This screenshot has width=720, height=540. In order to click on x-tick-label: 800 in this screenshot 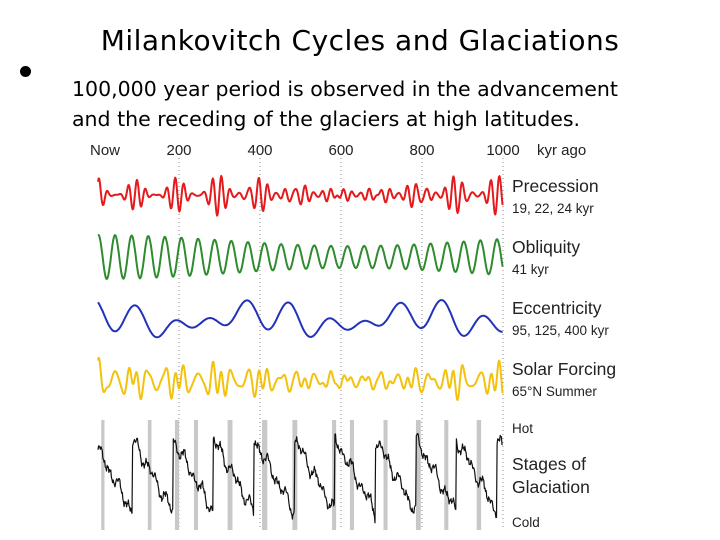, I will do `click(421, 150)`.